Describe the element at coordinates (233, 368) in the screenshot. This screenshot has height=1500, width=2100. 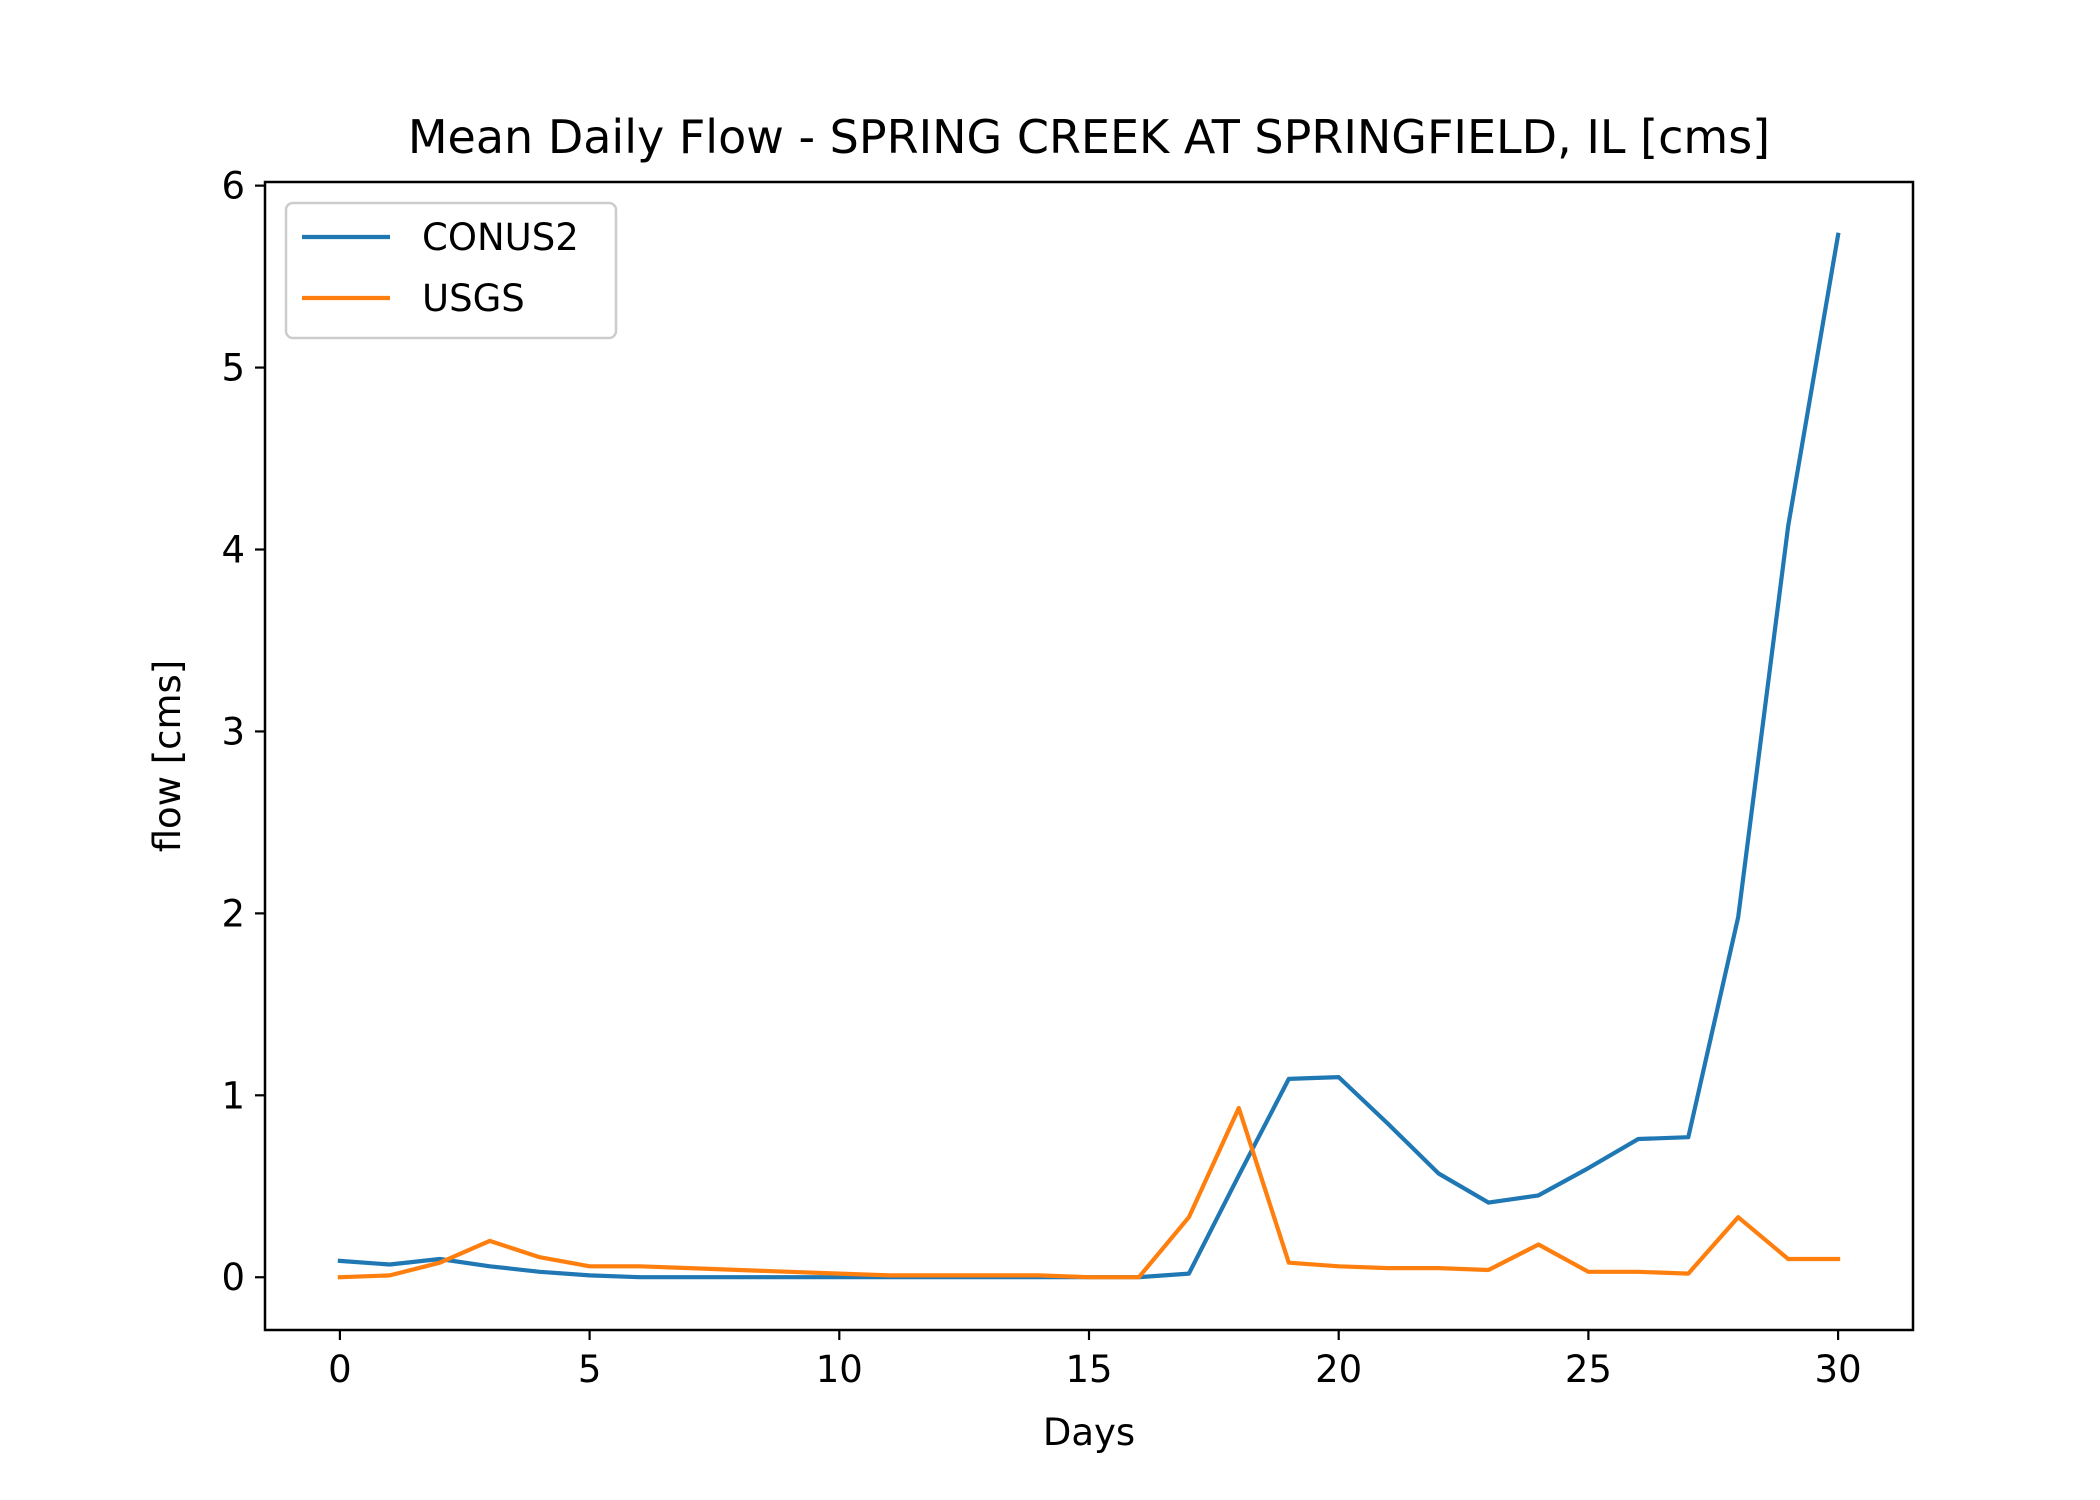
I see `y-tick-label: 5` at that location.